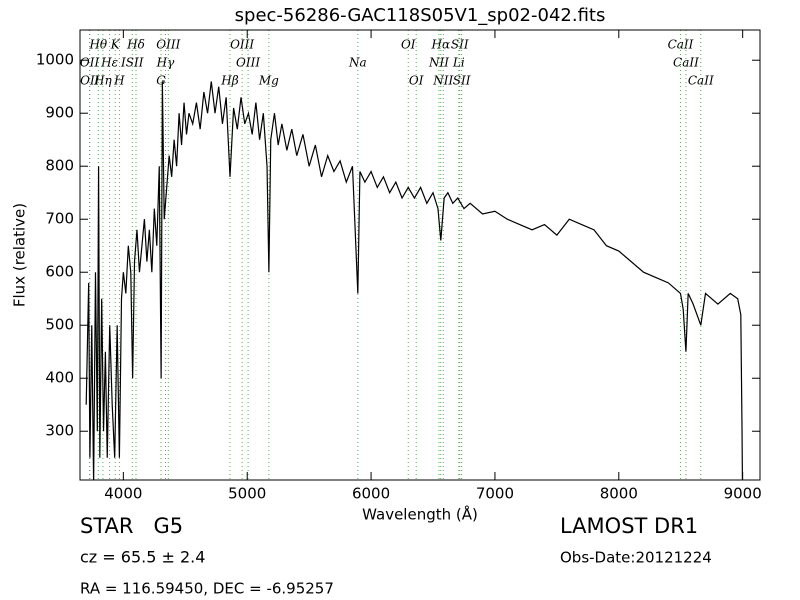 Image resolution: width=800 pixels, height=600 pixels. What do you see at coordinates (55, 60) in the screenshot?
I see `y-tick-label: 1000` at bounding box center [55, 60].